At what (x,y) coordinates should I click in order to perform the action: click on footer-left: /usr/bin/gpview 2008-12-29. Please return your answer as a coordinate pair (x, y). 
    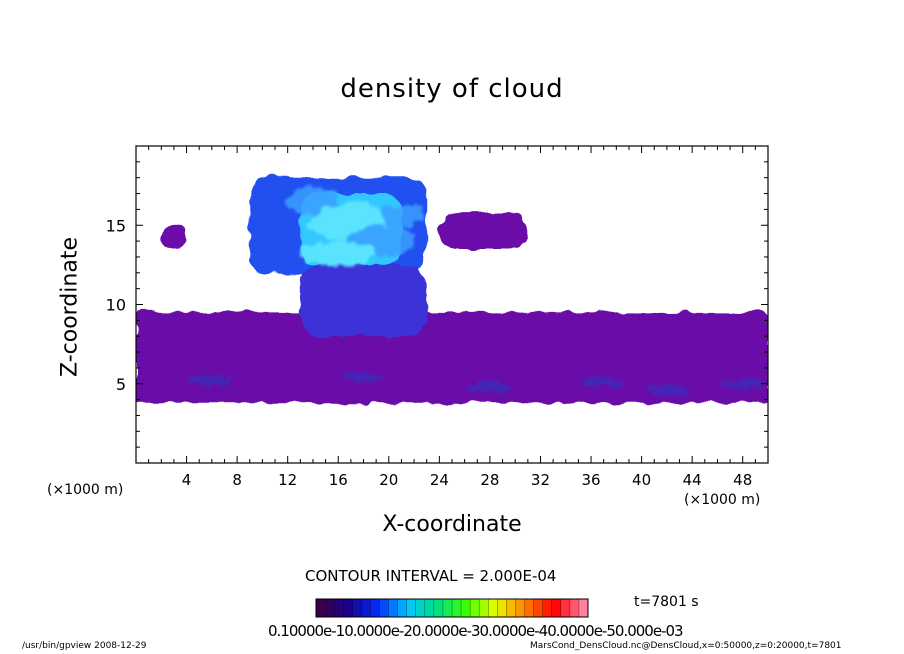
    Looking at the image, I should click on (84, 646).